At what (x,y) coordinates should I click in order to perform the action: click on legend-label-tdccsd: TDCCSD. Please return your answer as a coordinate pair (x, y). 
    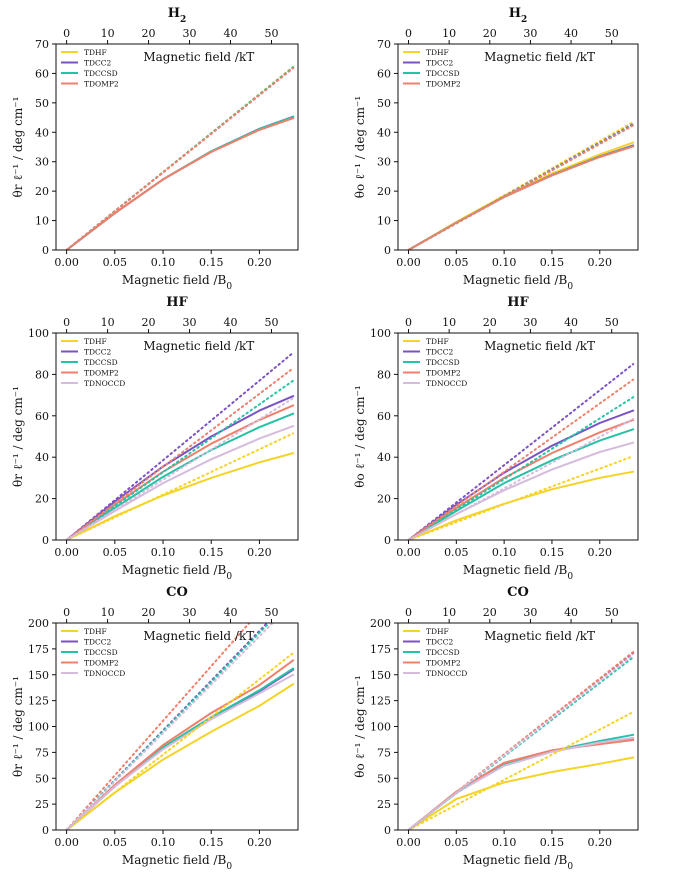
    Looking at the image, I should click on (101, 73).